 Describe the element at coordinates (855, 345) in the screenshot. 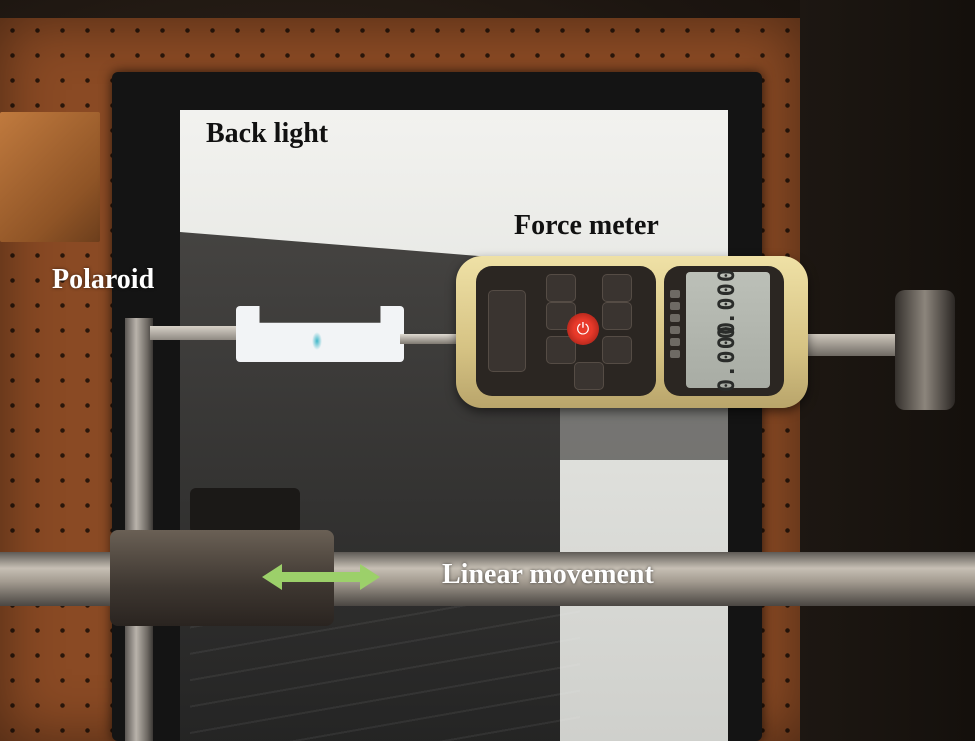

I see `right-shaft` at that location.